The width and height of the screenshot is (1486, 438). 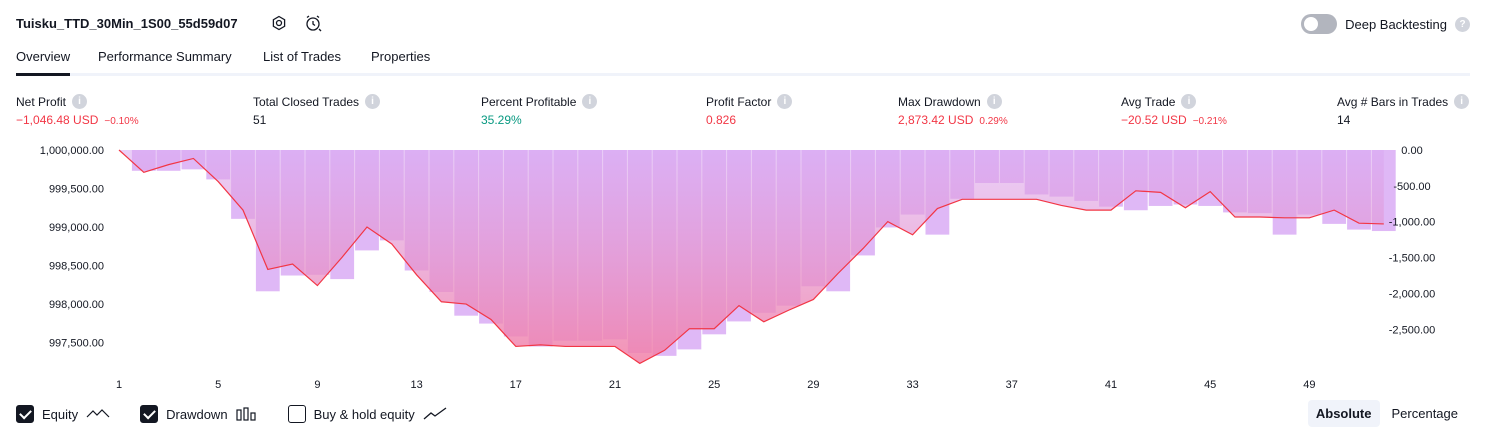 What do you see at coordinates (76, 344) in the screenshot?
I see `left-axis-tick: 997,500.00` at bounding box center [76, 344].